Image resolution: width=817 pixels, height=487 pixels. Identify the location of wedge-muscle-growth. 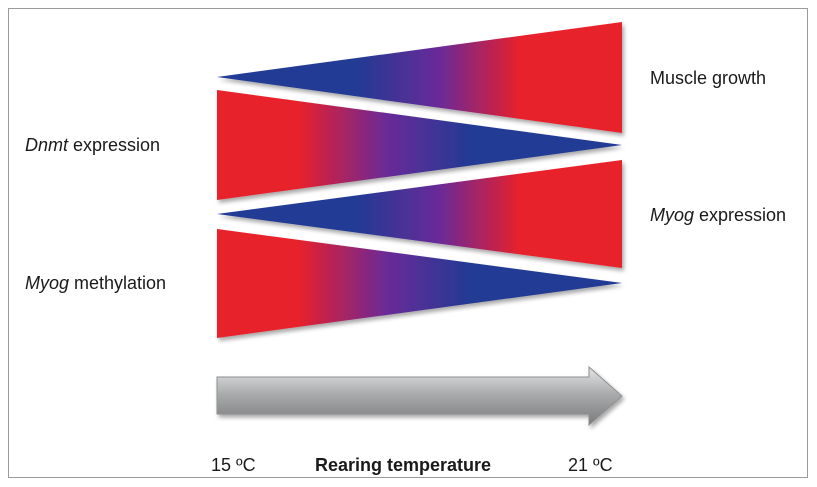
(419, 77).